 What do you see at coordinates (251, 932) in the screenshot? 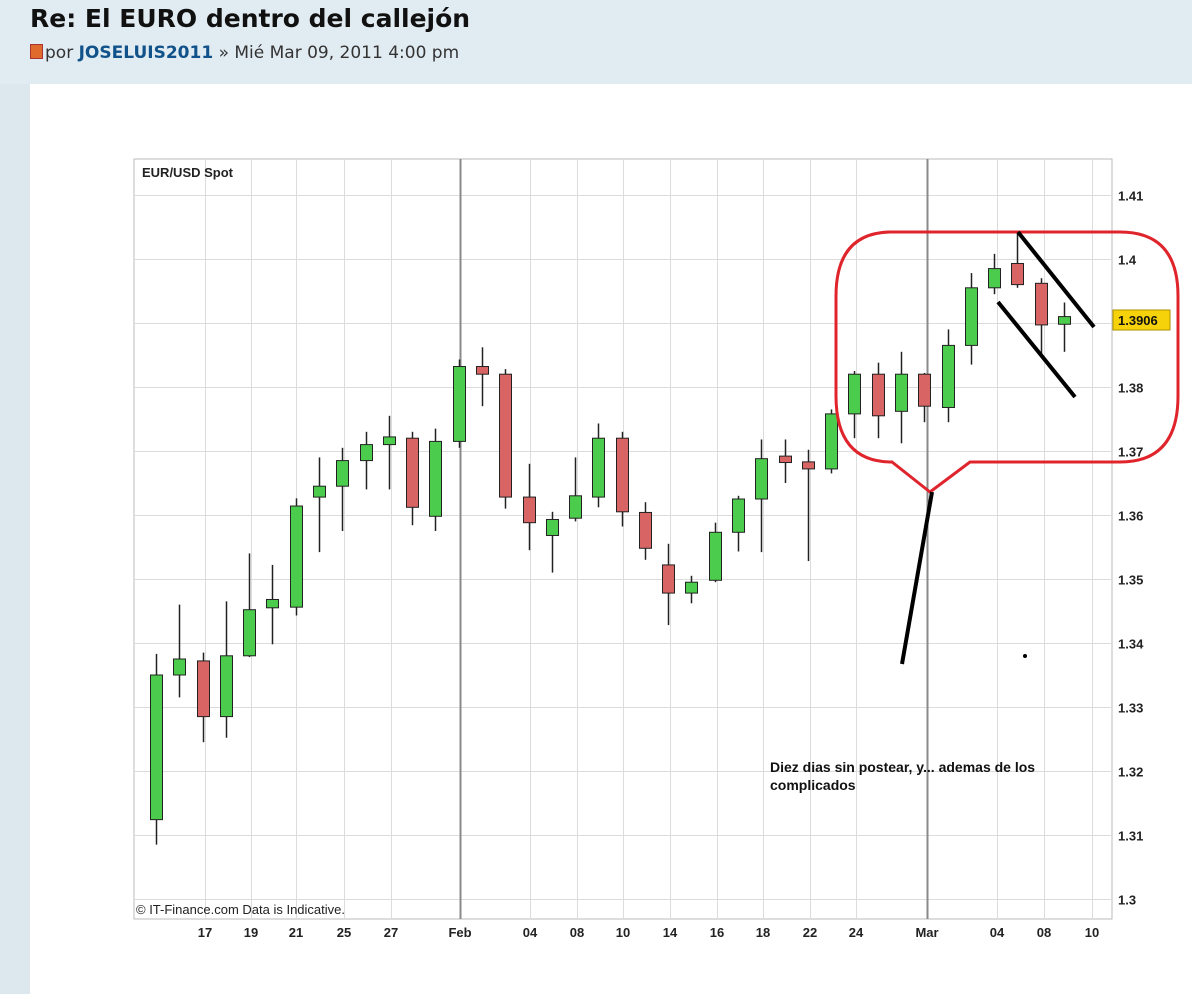
I see `x-tick-label: 19` at bounding box center [251, 932].